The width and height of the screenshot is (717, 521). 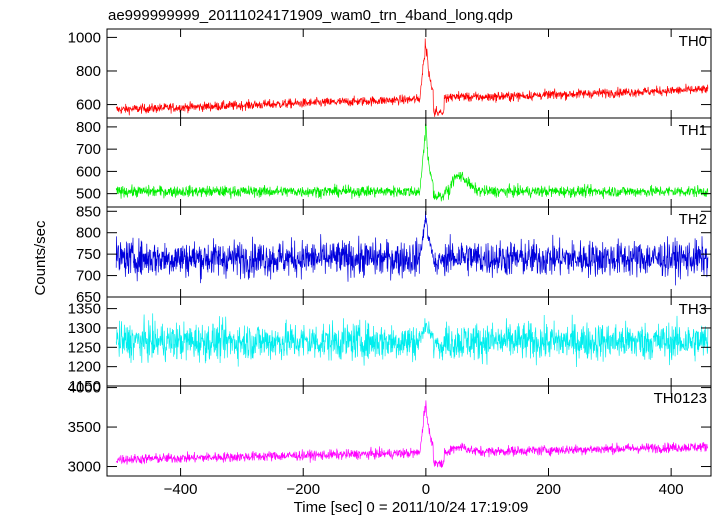 I want to click on x-axis-label: Time [sec] 0 = 2011/10/24 17:19:09, so click(x=411, y=507).